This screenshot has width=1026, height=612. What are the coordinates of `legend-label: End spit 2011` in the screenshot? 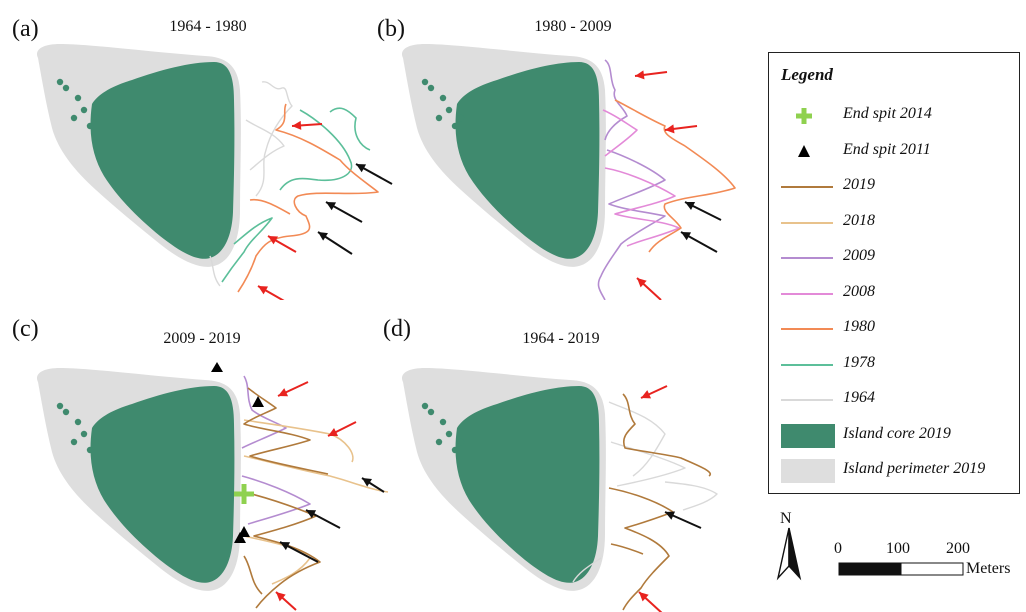 It's located at (887, 149).